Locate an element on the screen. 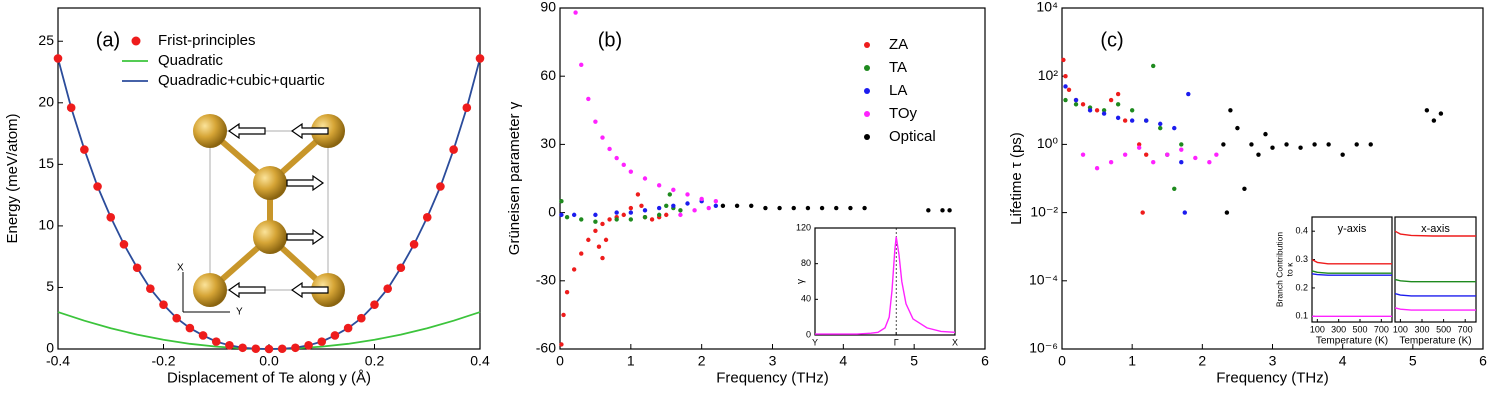 The image size is (1494, 399). x-tick-label: -0.4 is located at coordinates (58, 360).